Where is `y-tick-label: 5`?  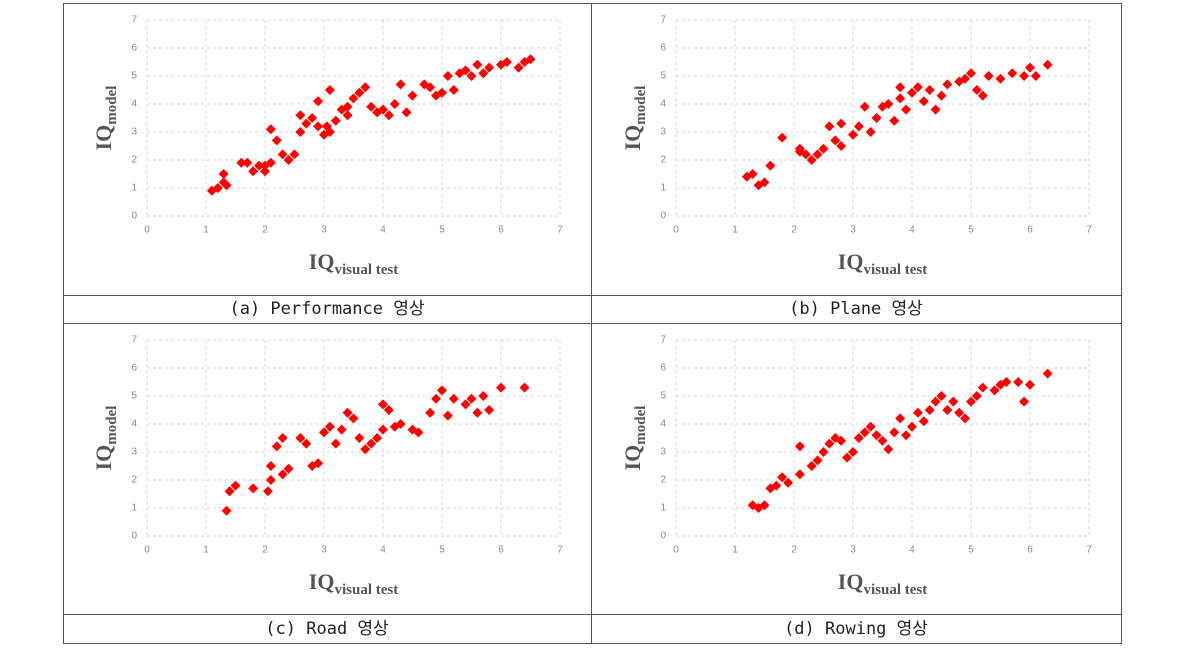 y-tick-label: 5 is located at coordinates (134, 396).